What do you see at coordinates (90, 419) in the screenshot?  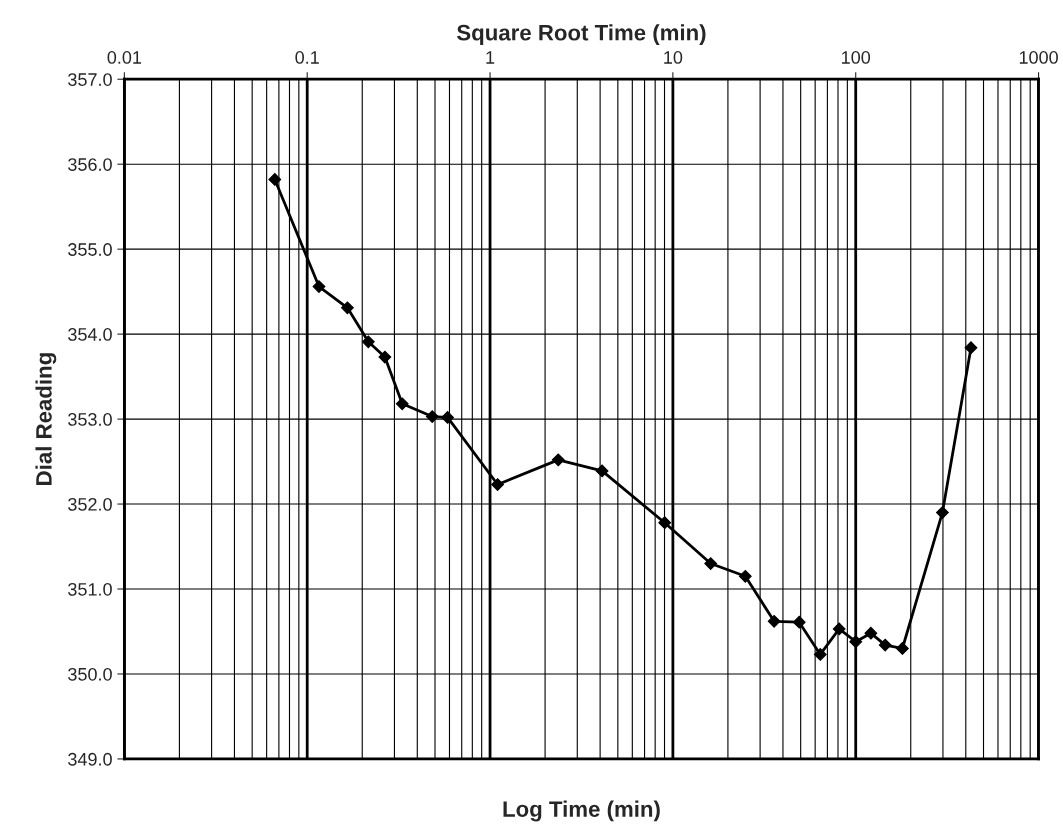 I see `y-tick-label: 353.0` at bounding box center [90, 419].